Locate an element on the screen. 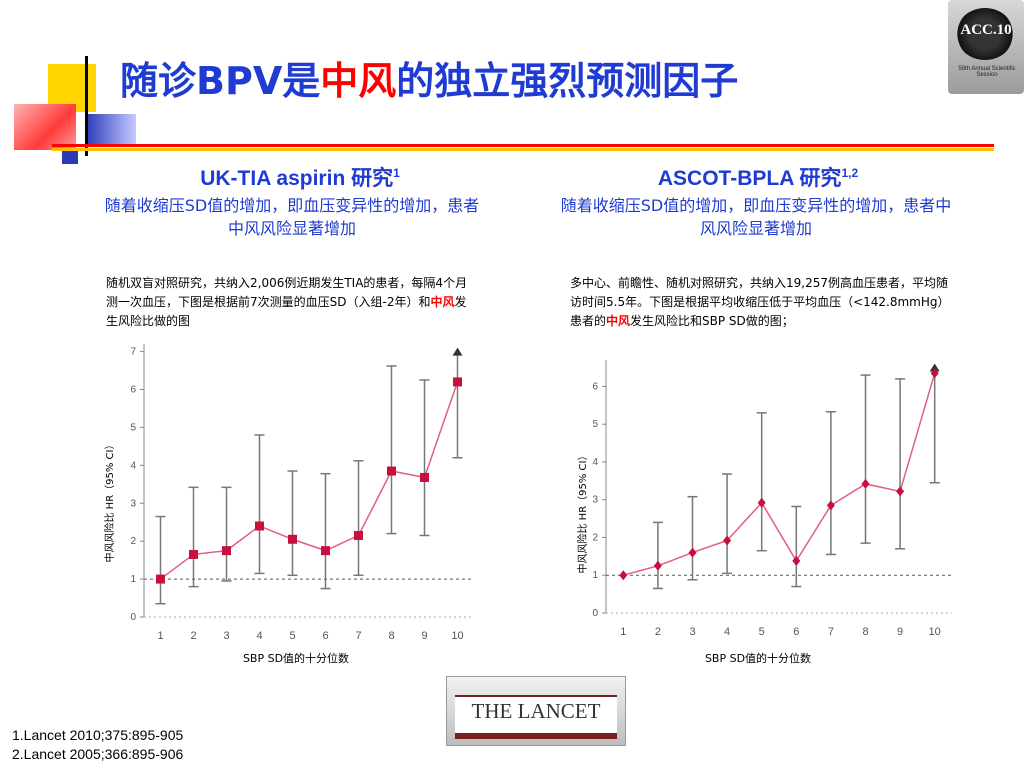 This screenshot has height=768, width=1024. y-tick-label: 7 is located at coordinates (133, 352).